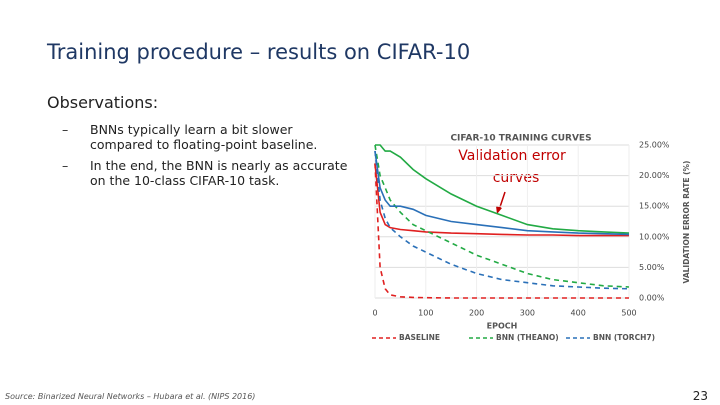 The width and height of the screenshot is (720, 405). What do you see at coordinates (419, 337) in the screenshot?
I see `legend-label: BASELINE` at bounding box center [419, 337].